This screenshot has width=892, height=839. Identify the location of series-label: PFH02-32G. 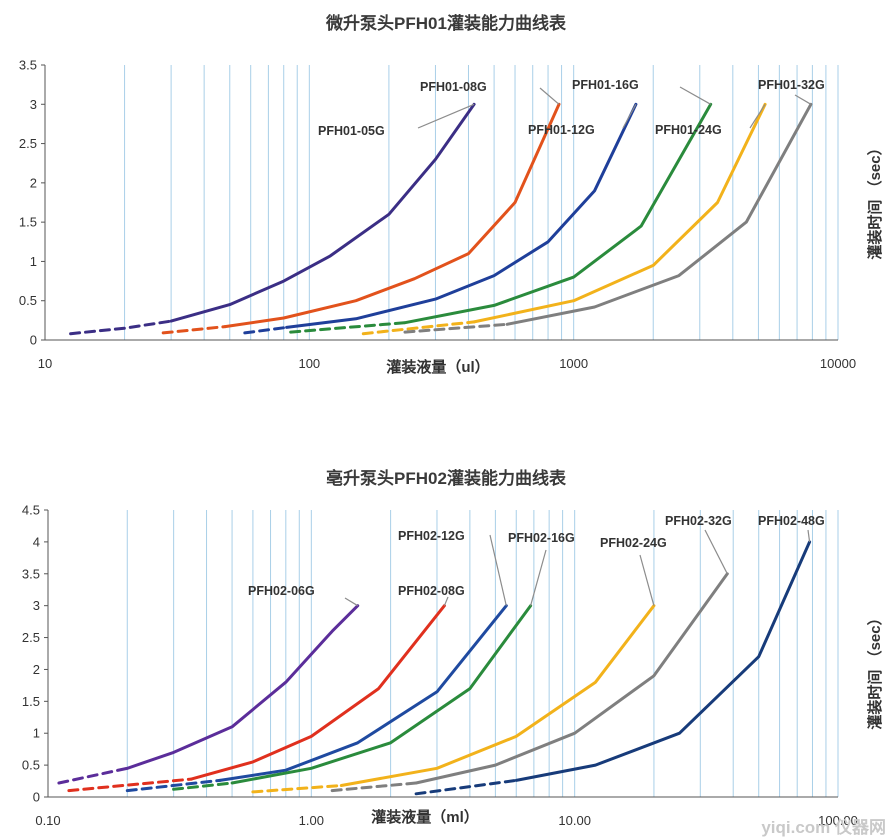
(698, 521).